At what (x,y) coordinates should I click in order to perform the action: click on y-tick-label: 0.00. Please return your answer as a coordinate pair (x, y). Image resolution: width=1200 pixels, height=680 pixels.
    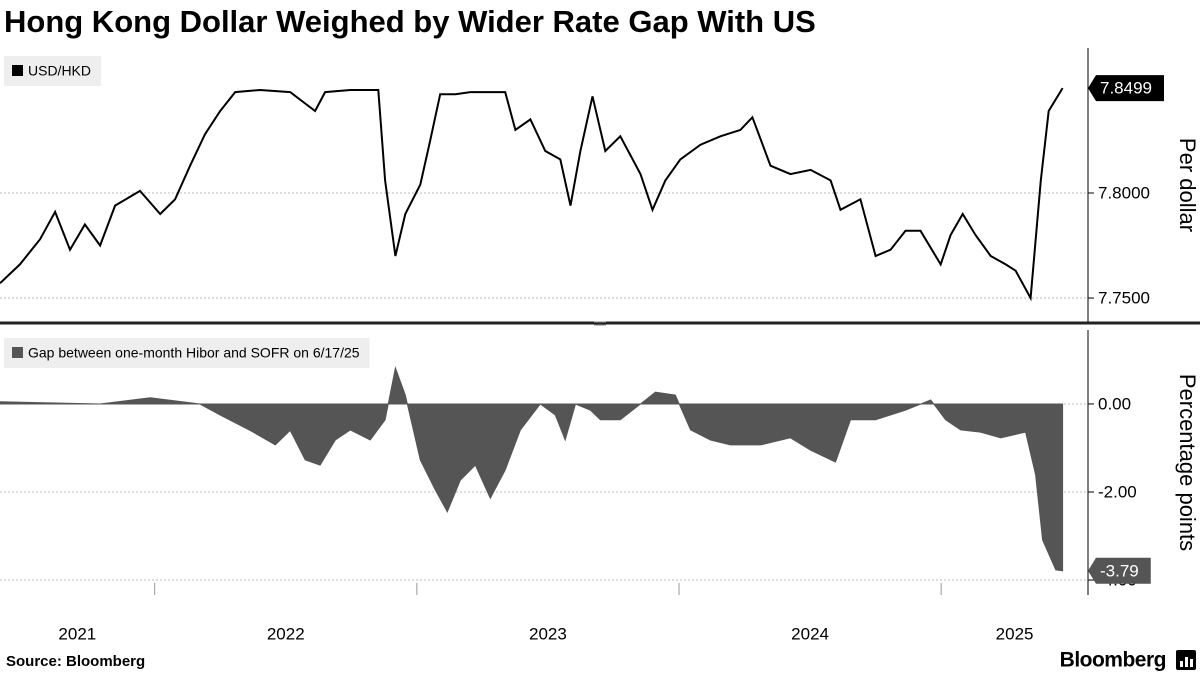
    Looking at the image, I should click on (1114, 403).